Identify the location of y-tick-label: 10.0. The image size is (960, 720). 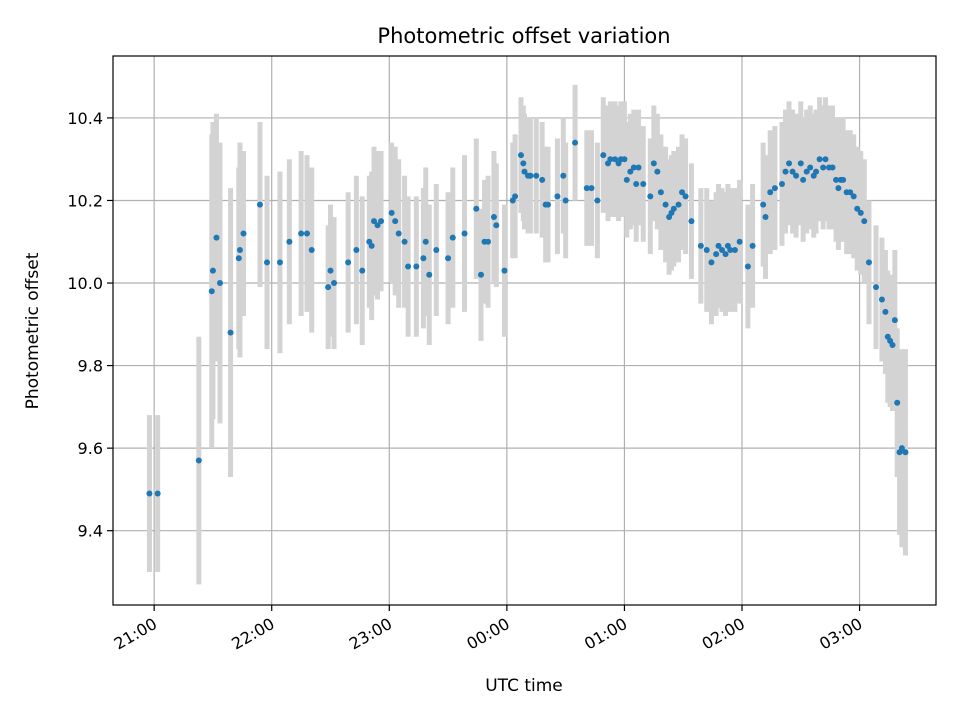
(85, 283).